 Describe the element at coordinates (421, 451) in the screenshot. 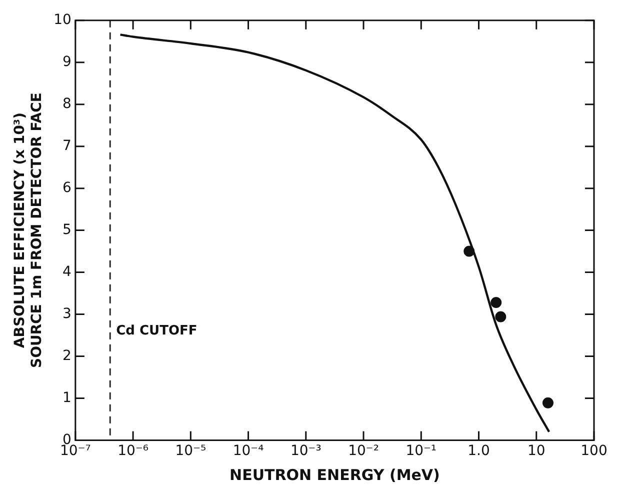

I see `x-tick-label: 10⁻¹` at that location.